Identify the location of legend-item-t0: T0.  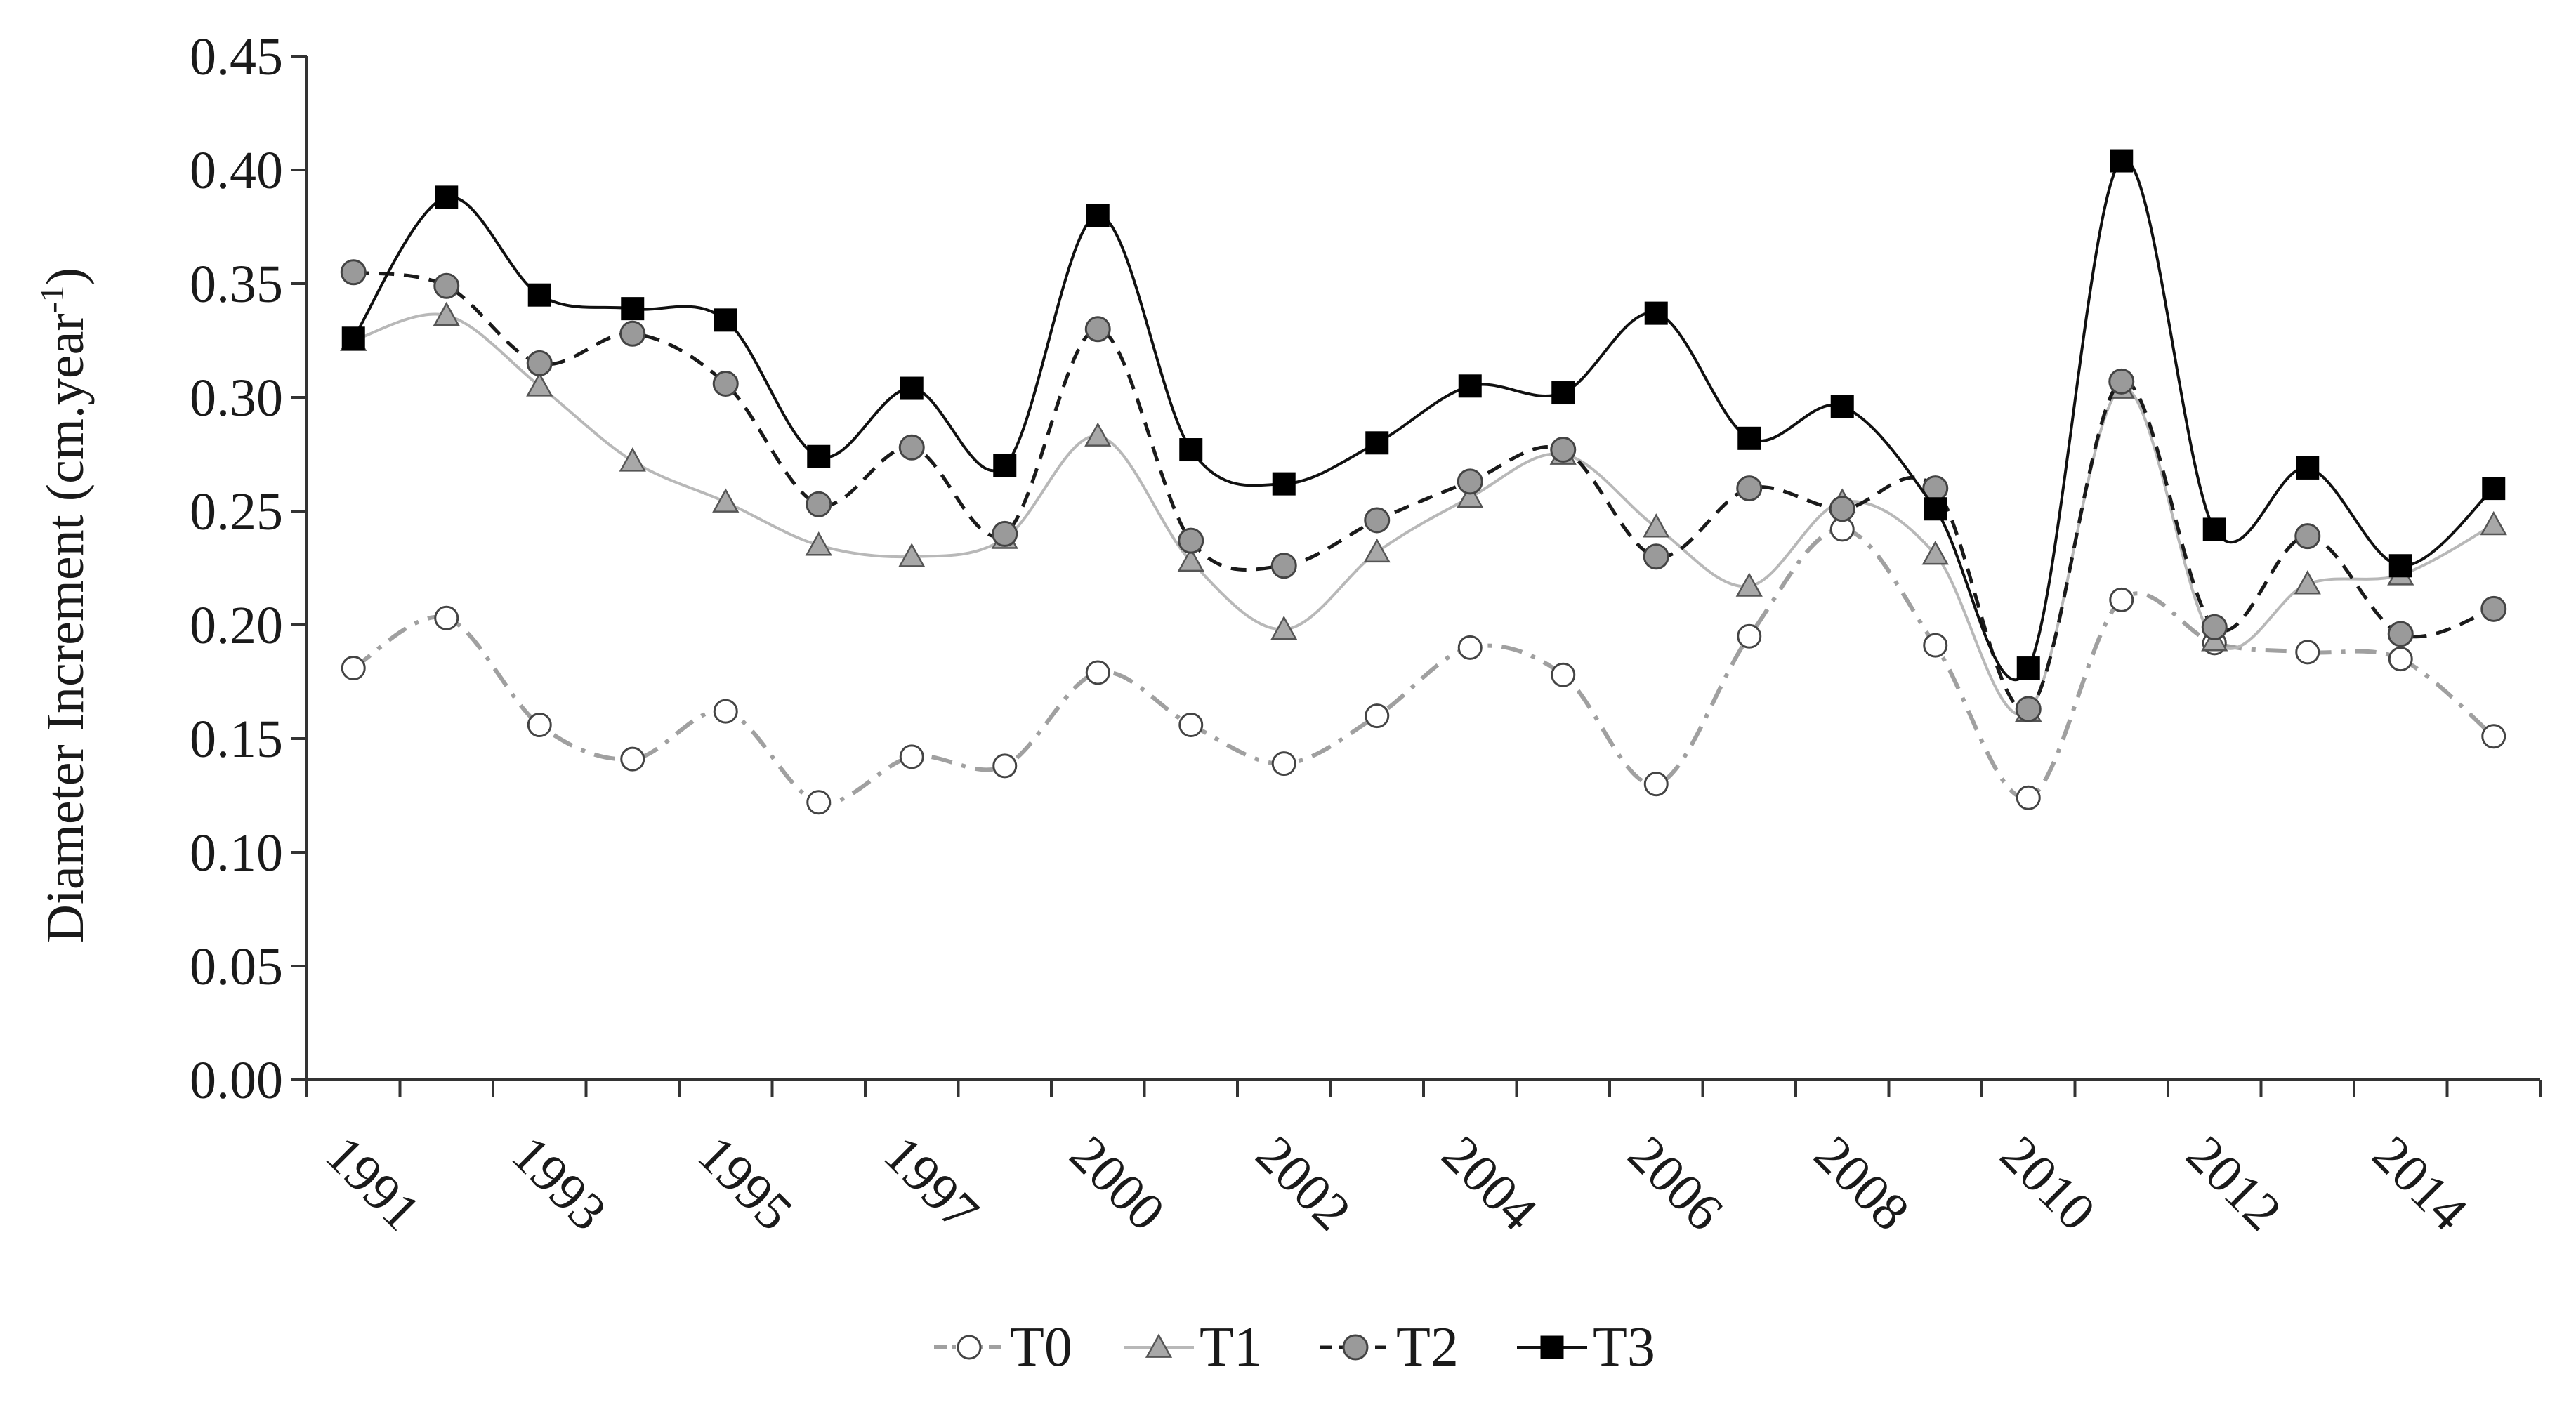
(1003, 1347).